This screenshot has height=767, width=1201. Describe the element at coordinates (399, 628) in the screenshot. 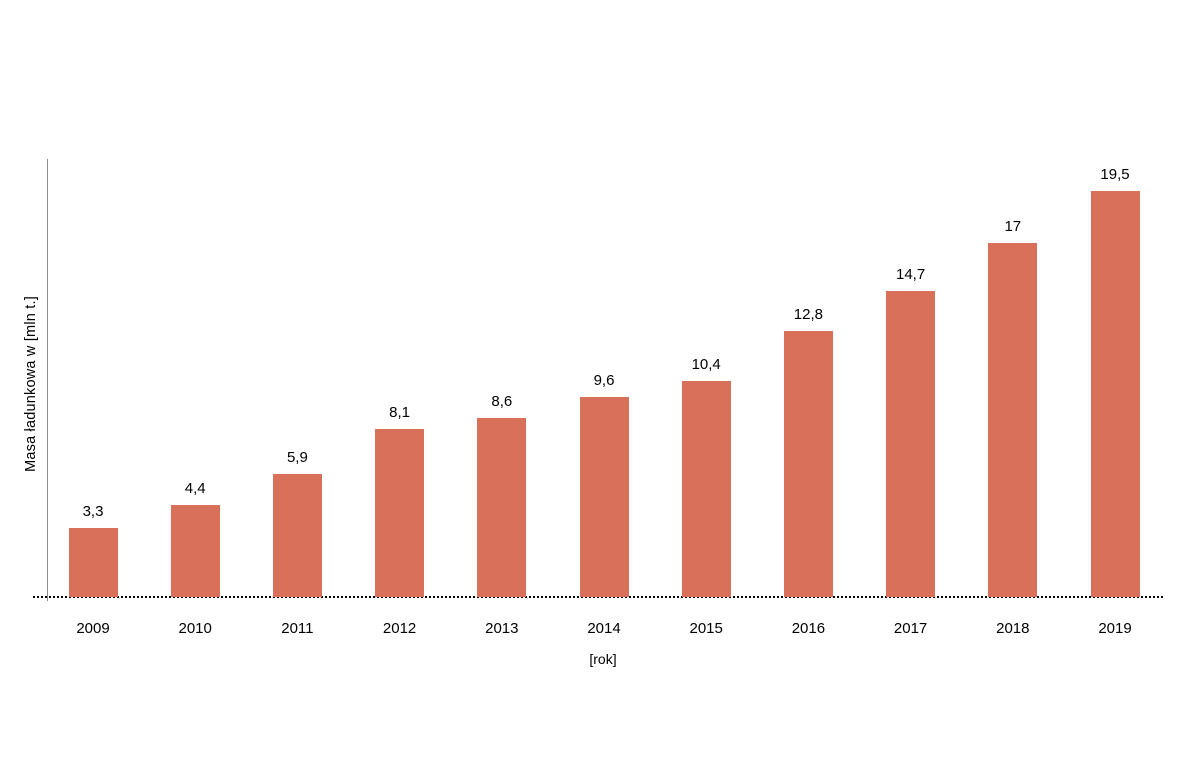

I see `x-tick-label: 2012` at that location.